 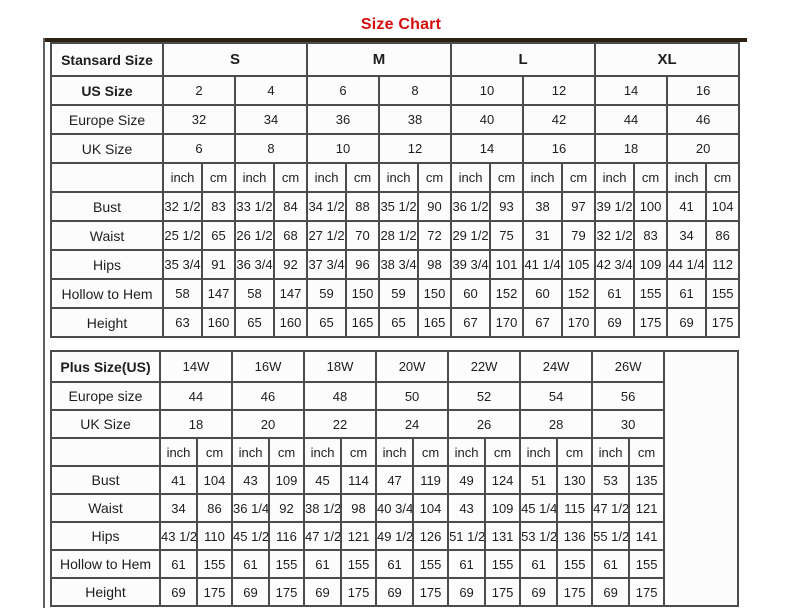 I want to click on measurement-value: 37 3/4, so click(x=327, y=264).